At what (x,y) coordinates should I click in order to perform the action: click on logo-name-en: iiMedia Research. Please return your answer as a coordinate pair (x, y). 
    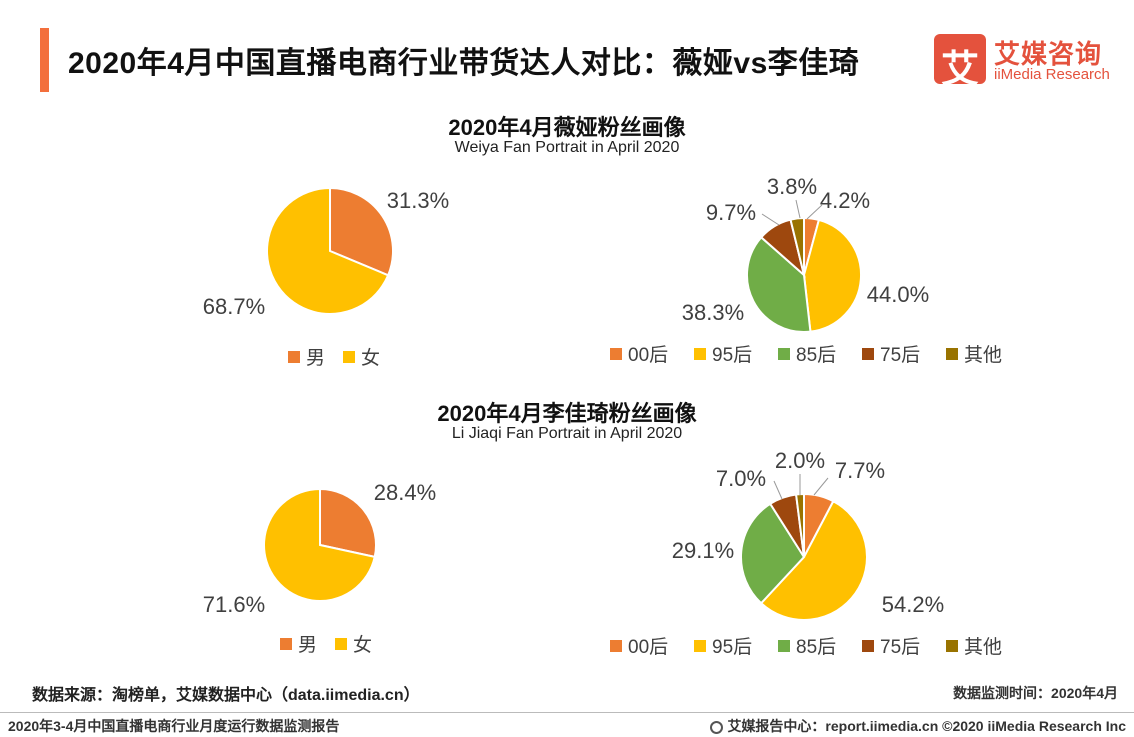
    Looking at the image, I should click on (1052, 74).